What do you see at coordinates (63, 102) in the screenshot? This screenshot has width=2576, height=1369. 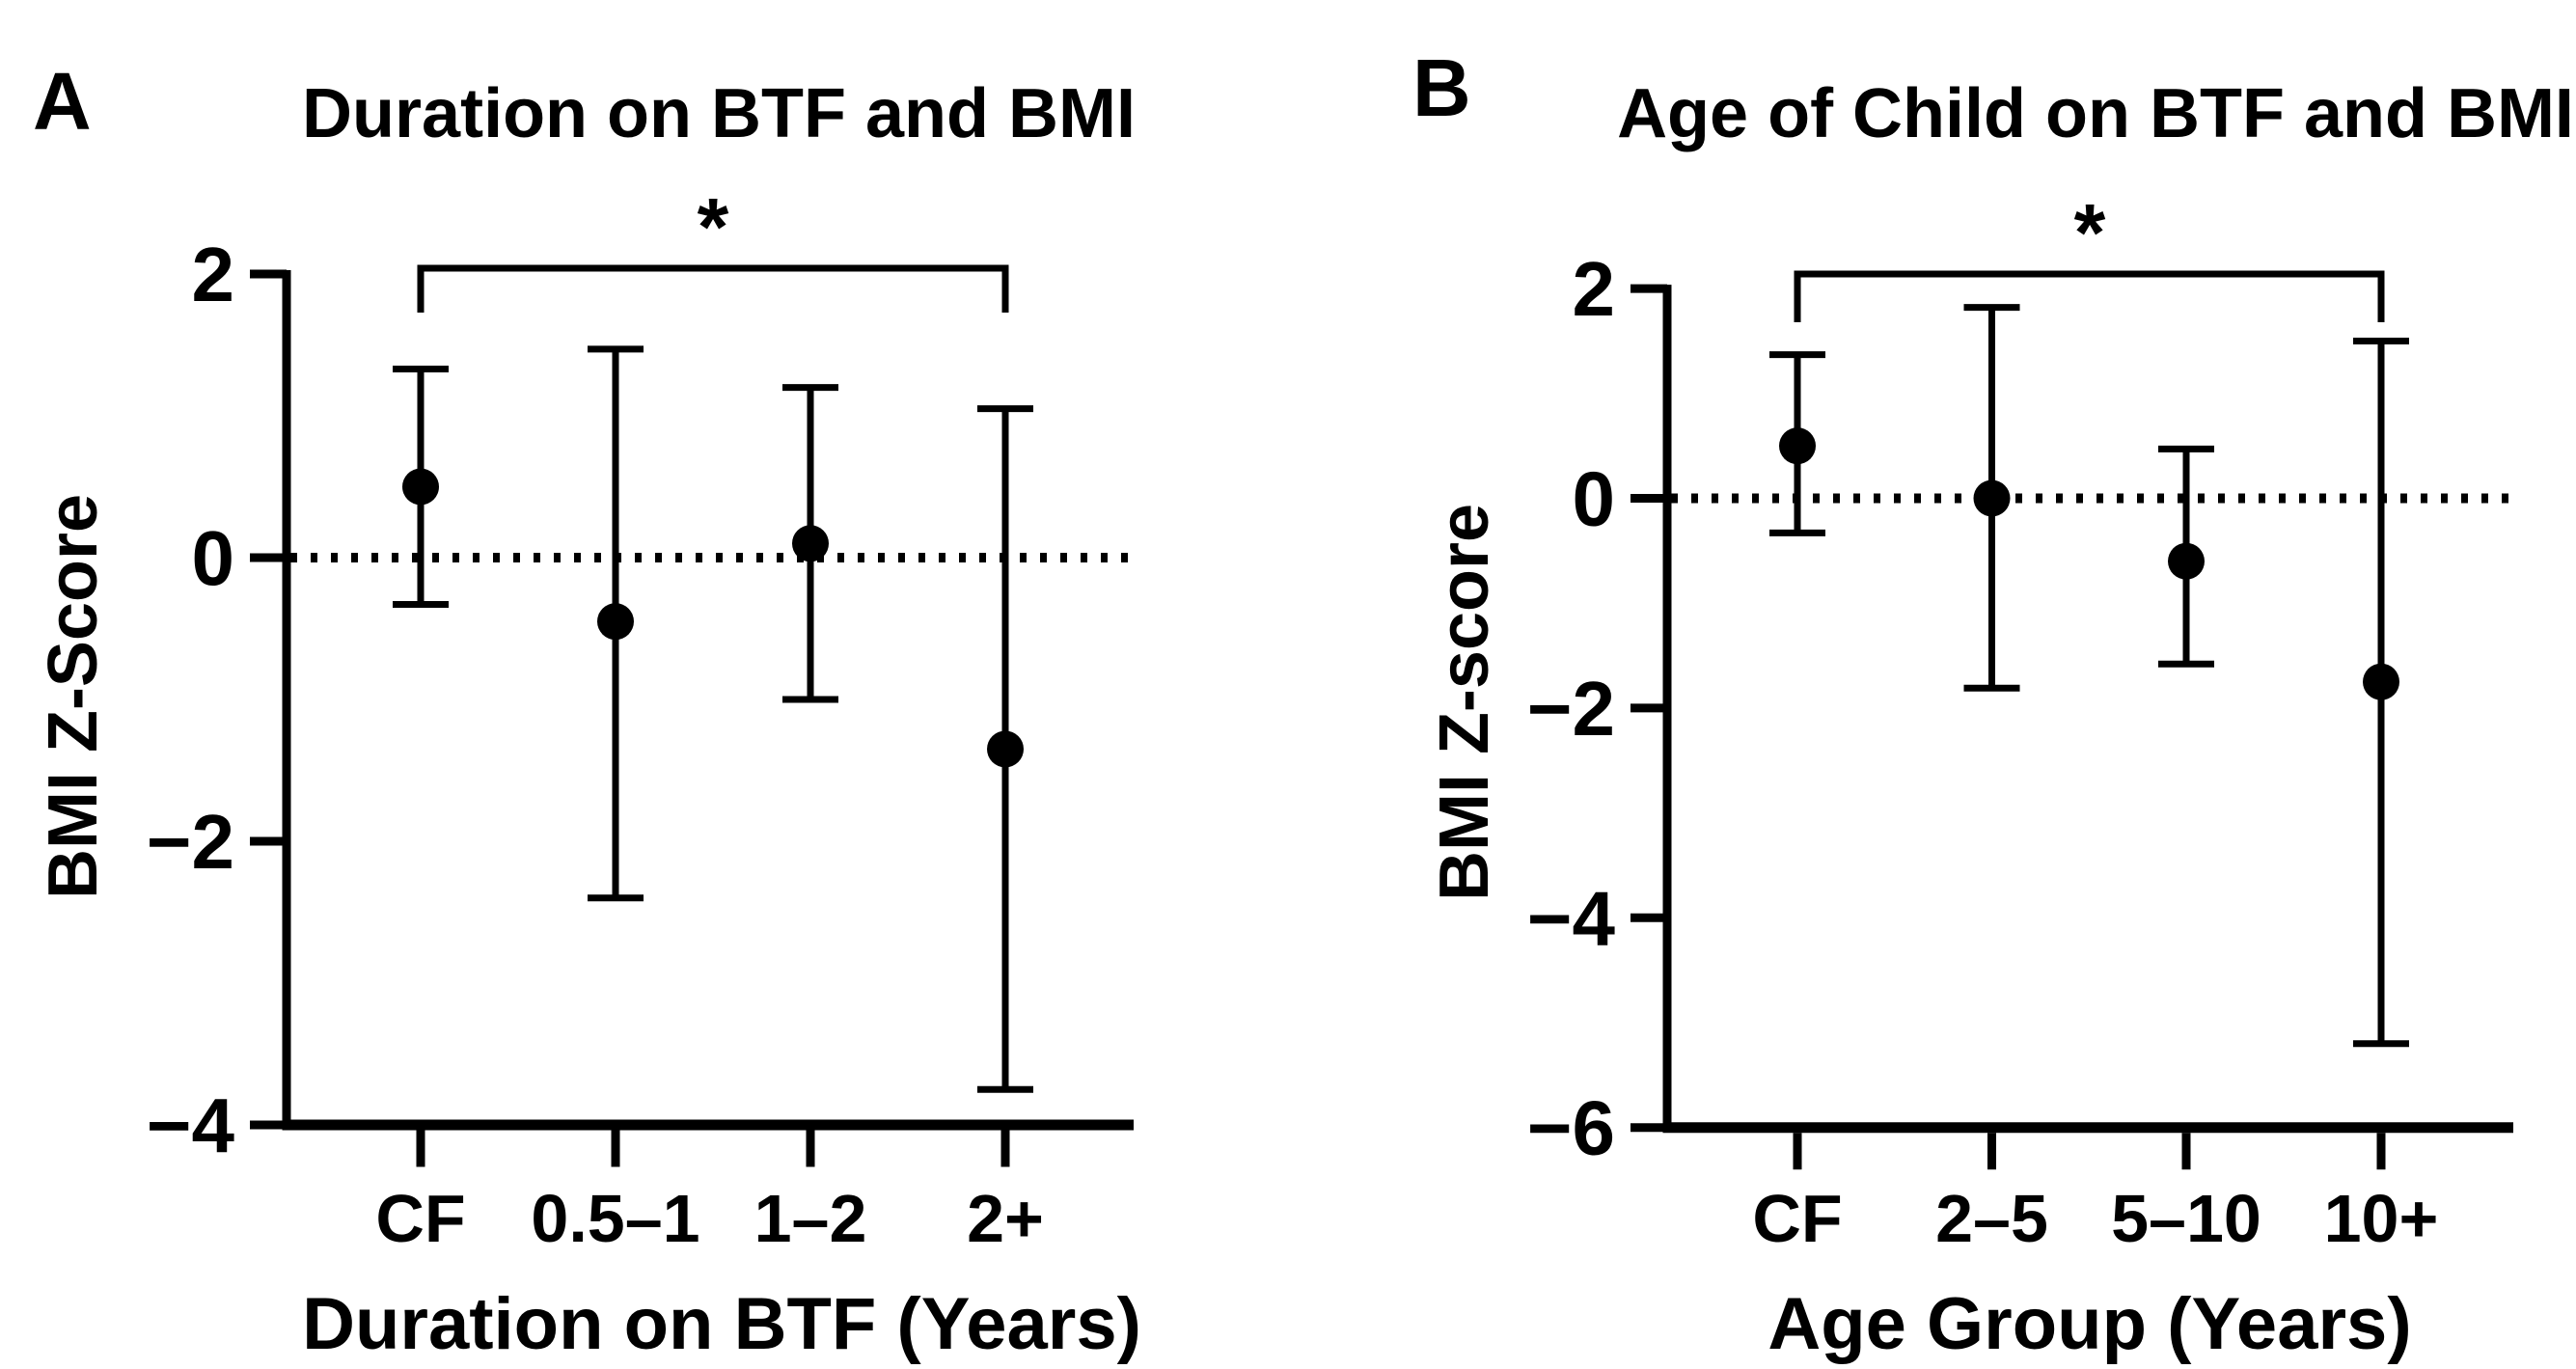 I see `panel-a-letter: A` at bounding box center [63, 102].